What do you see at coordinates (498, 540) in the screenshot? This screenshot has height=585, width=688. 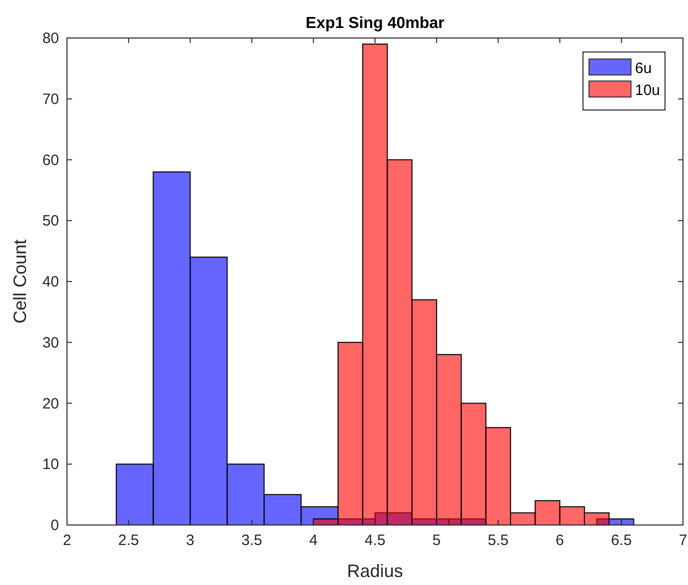 I see `x-tick-label: 5.5` at bounding box center [498, 540].